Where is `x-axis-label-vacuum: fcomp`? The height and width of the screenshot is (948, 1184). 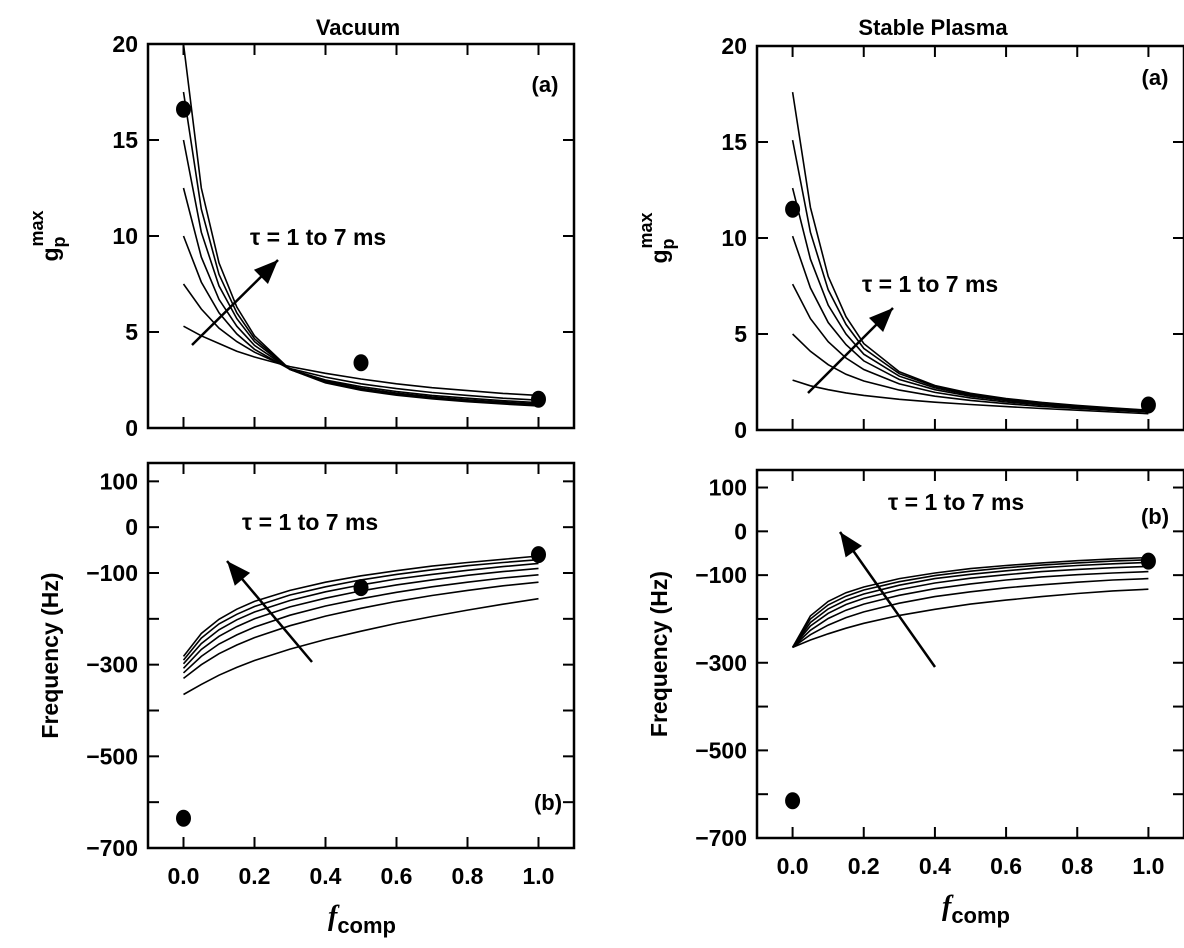 x-axis-label-vacuum: fcomp is located at coordinates (362, 919).